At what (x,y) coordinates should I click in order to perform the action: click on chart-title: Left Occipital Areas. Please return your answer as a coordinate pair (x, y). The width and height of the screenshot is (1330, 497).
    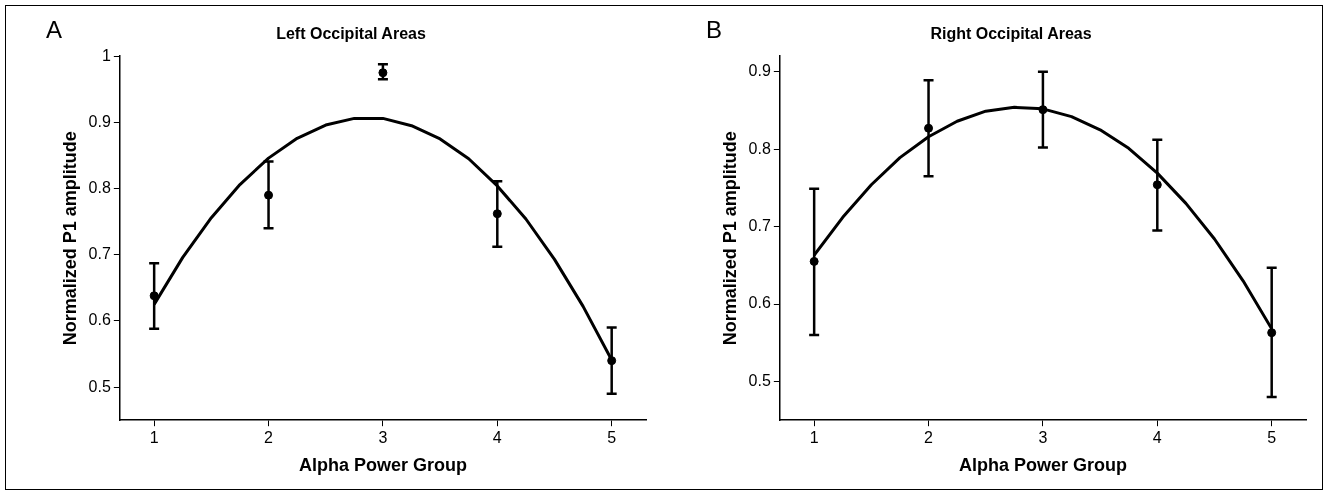
    Looking at the image, I should click on (351, 34).